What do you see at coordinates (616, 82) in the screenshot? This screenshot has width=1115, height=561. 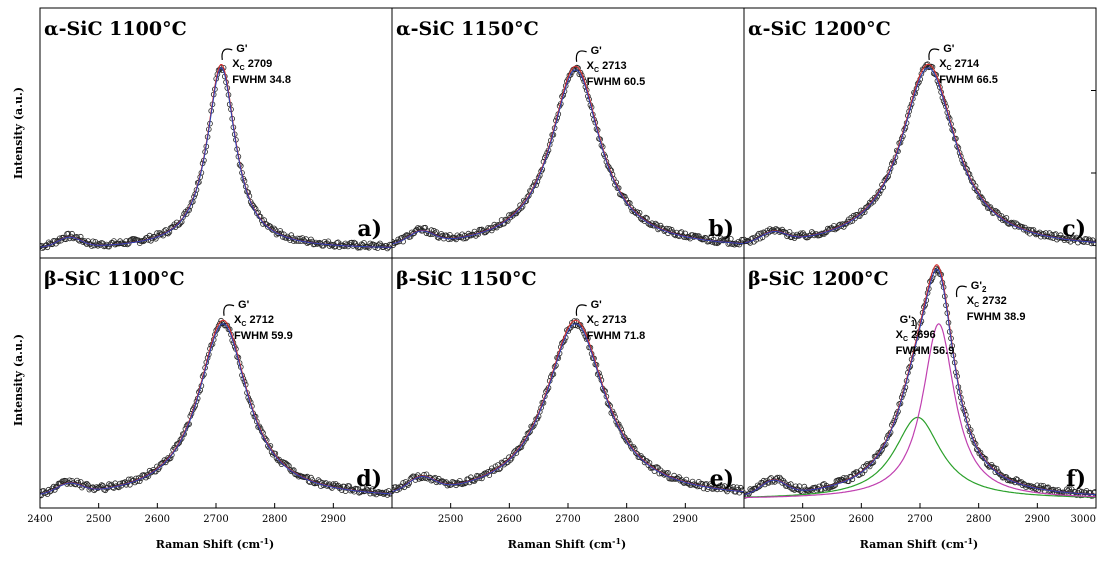 I see `peak-fwhm: FWHM 60.5` at bounding box center [616, 82].